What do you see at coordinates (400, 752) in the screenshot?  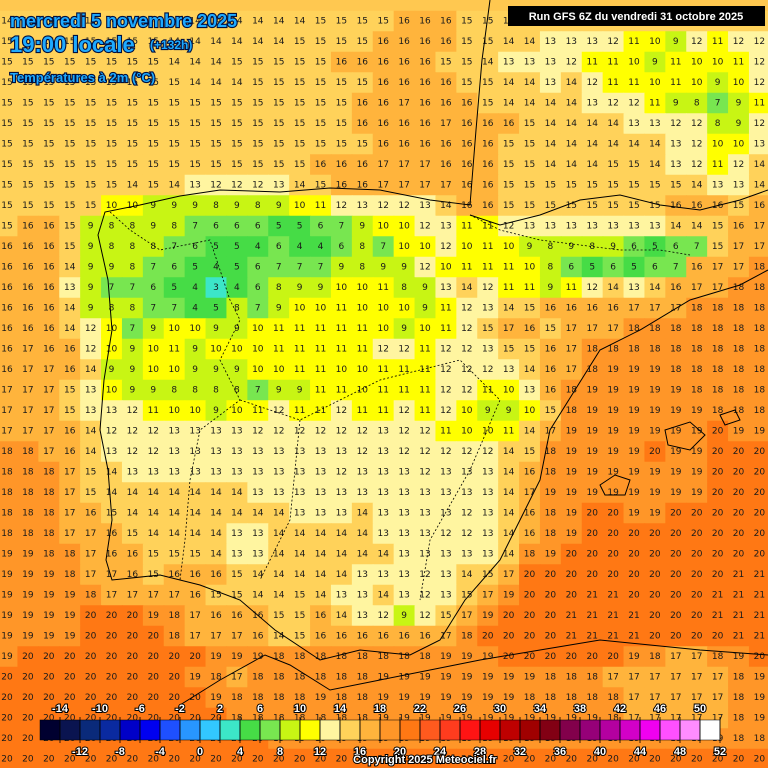 I see `legend-tick-label: 20` at bounding box center [400, 752].